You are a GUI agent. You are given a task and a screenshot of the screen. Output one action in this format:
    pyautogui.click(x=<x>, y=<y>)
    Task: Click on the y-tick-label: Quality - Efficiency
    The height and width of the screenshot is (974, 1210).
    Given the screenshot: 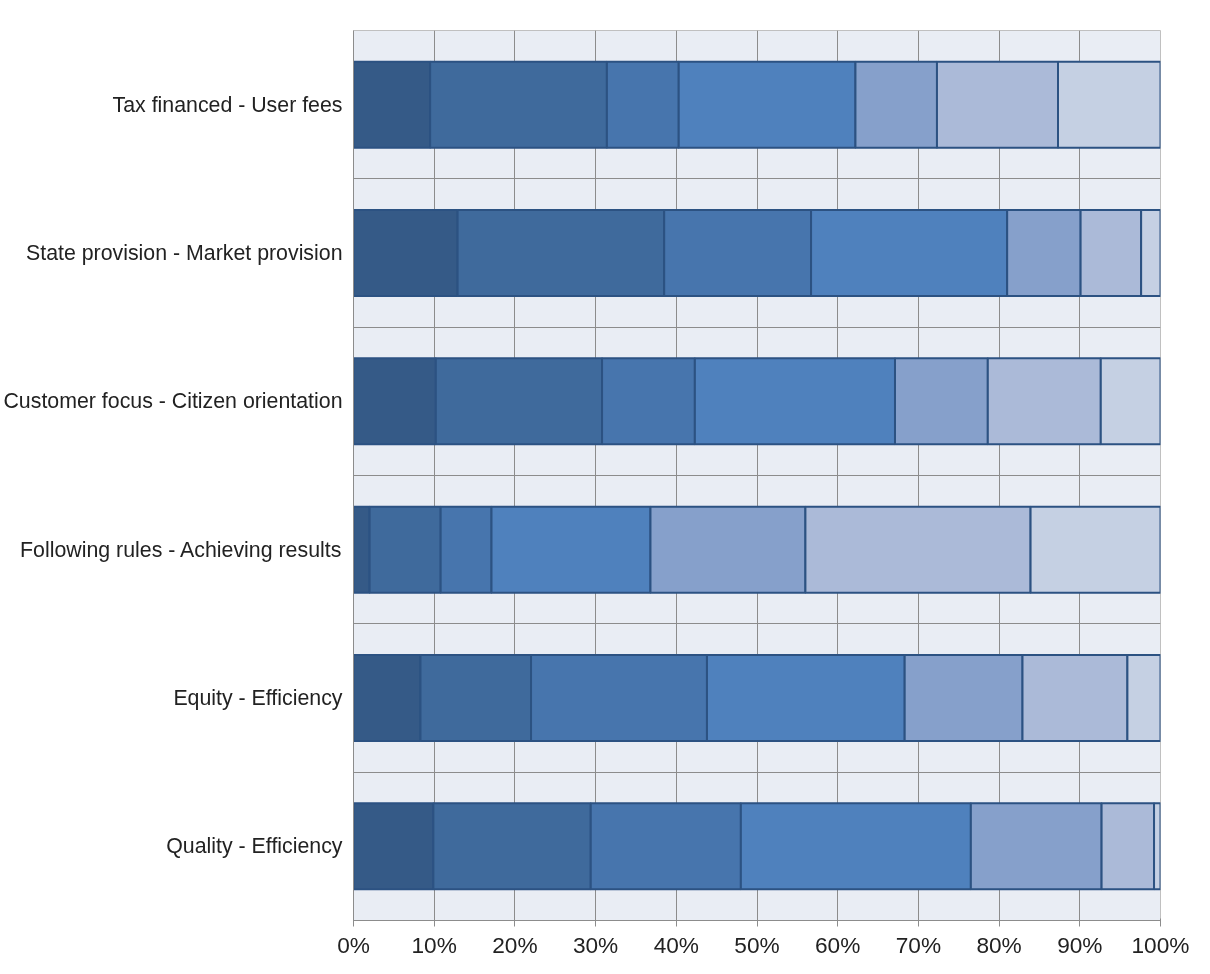 What is the action you would take?
    pyautogui.click(x=254, y=846)
    